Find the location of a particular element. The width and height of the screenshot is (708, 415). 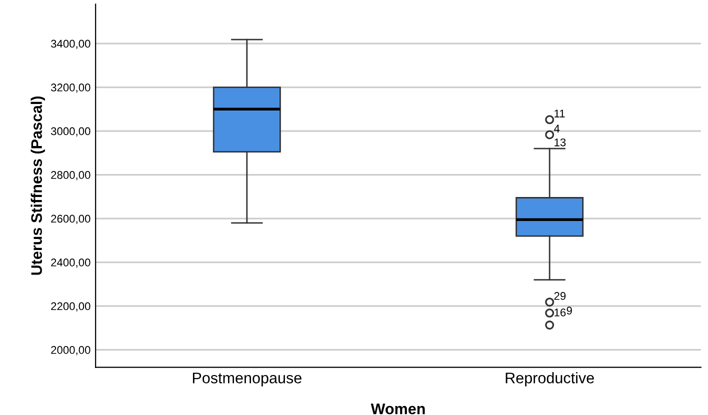

y-tick-label: 2400,00 is located at coordinates (70, 263).